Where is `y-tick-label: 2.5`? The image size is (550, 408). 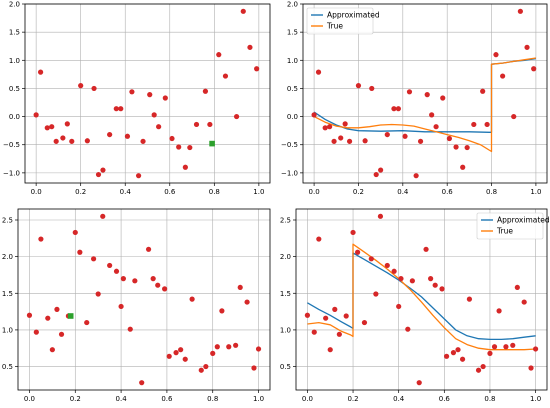 y-tick-label: 2.5 is located at coordinates (285, 220).